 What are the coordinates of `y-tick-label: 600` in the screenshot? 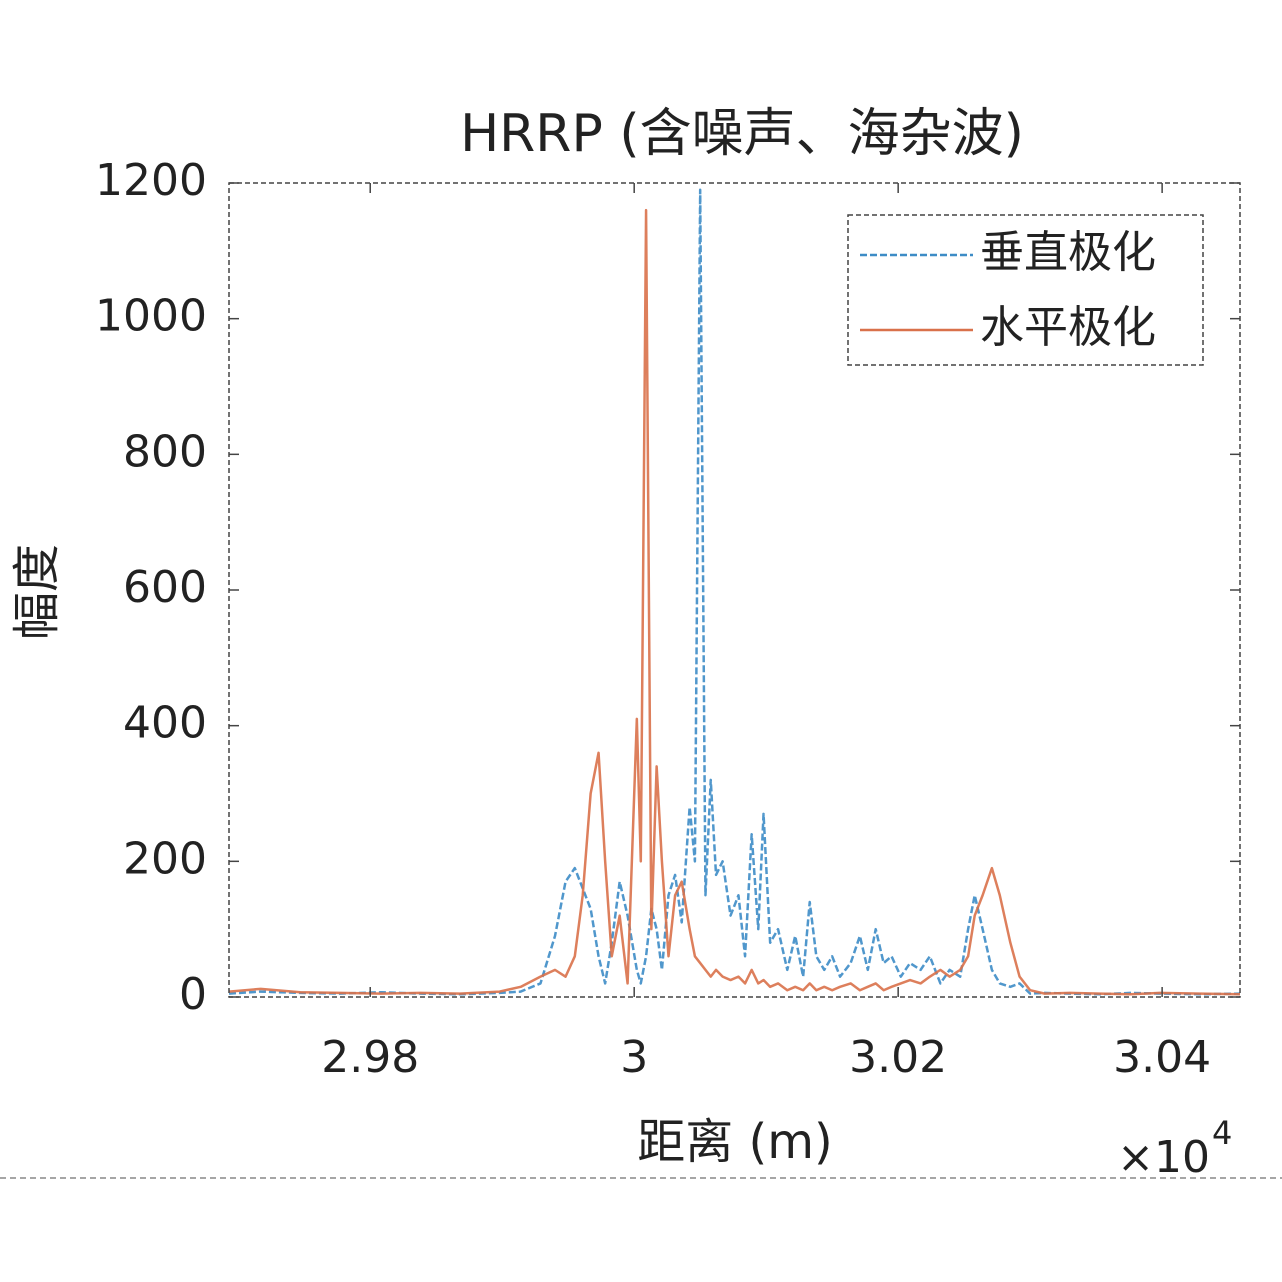 It's located at (165, 587).